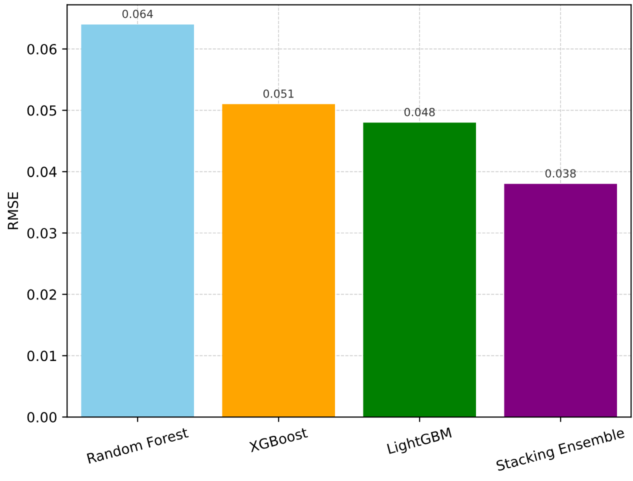 The height and width of the screenshot is (481, 633). What do you see at coordinates (419, 112) in the screenshot?
I see `data-label: 0.048` at bounding box center [419, 112].